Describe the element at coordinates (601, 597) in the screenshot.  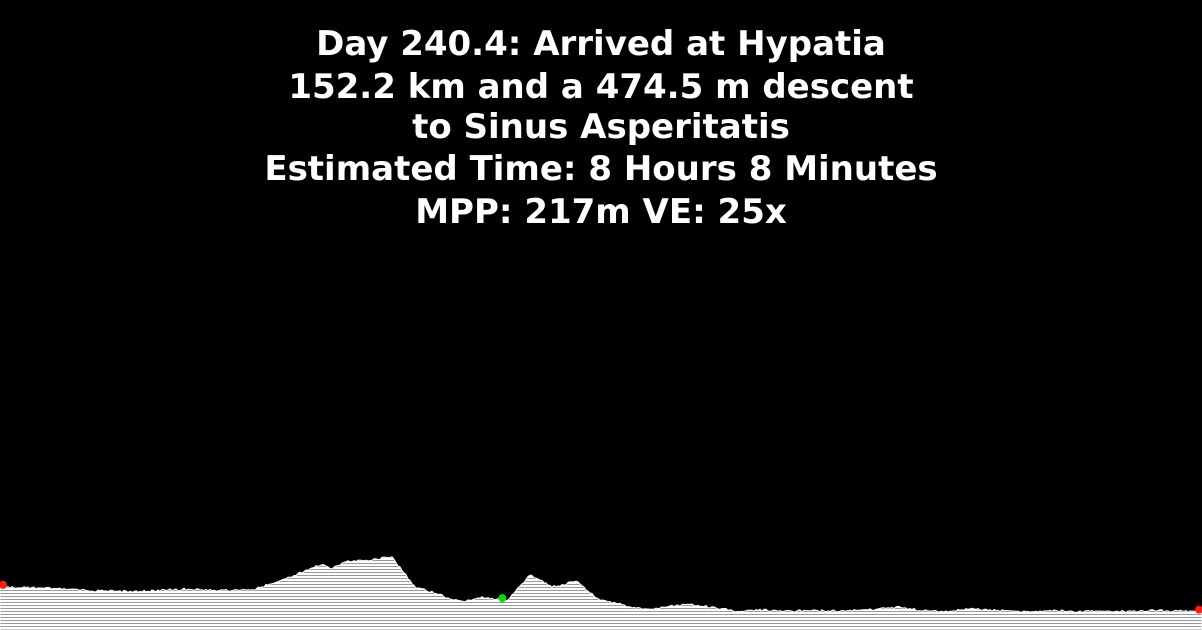
I see `route-markers` at that location.